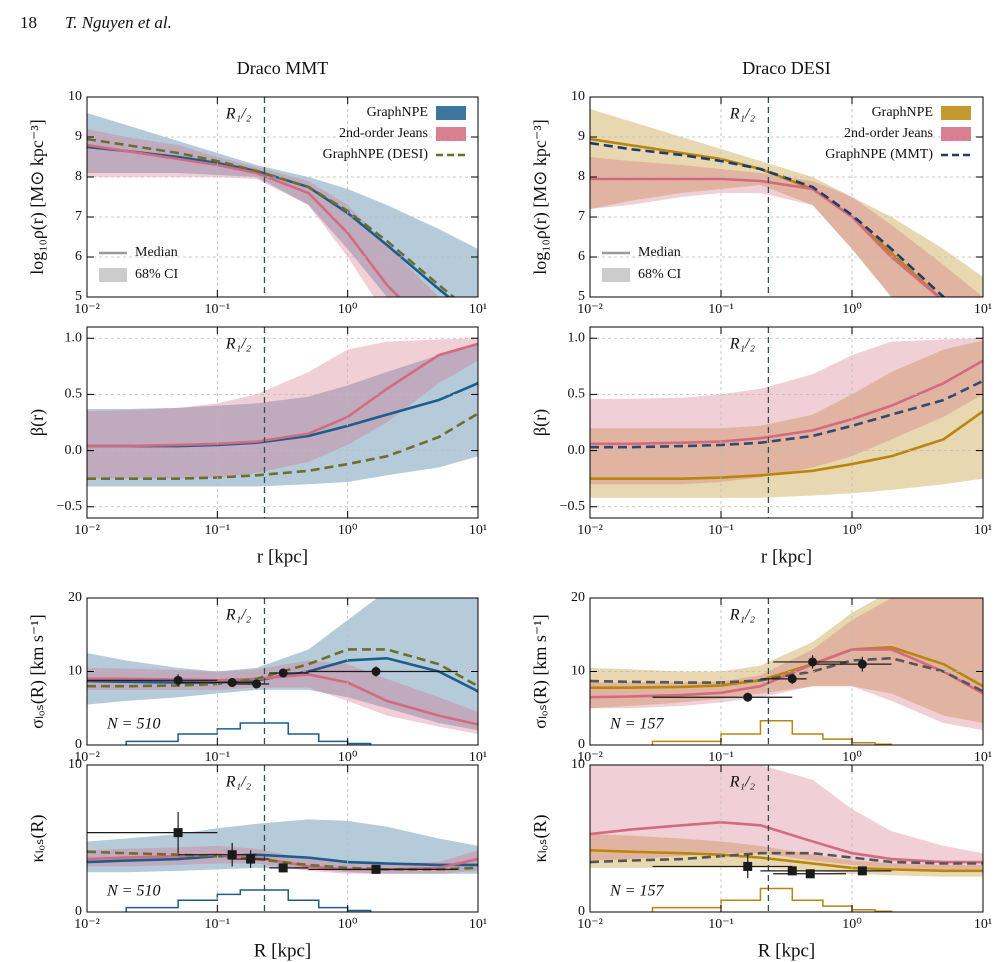 This screenshot has height=962, width=1002. What do you see at coordinates (540, 839) in the screenshot?
I see `y-axis-label: κₗₒₛ(R)` at bounding box center [540, 839].